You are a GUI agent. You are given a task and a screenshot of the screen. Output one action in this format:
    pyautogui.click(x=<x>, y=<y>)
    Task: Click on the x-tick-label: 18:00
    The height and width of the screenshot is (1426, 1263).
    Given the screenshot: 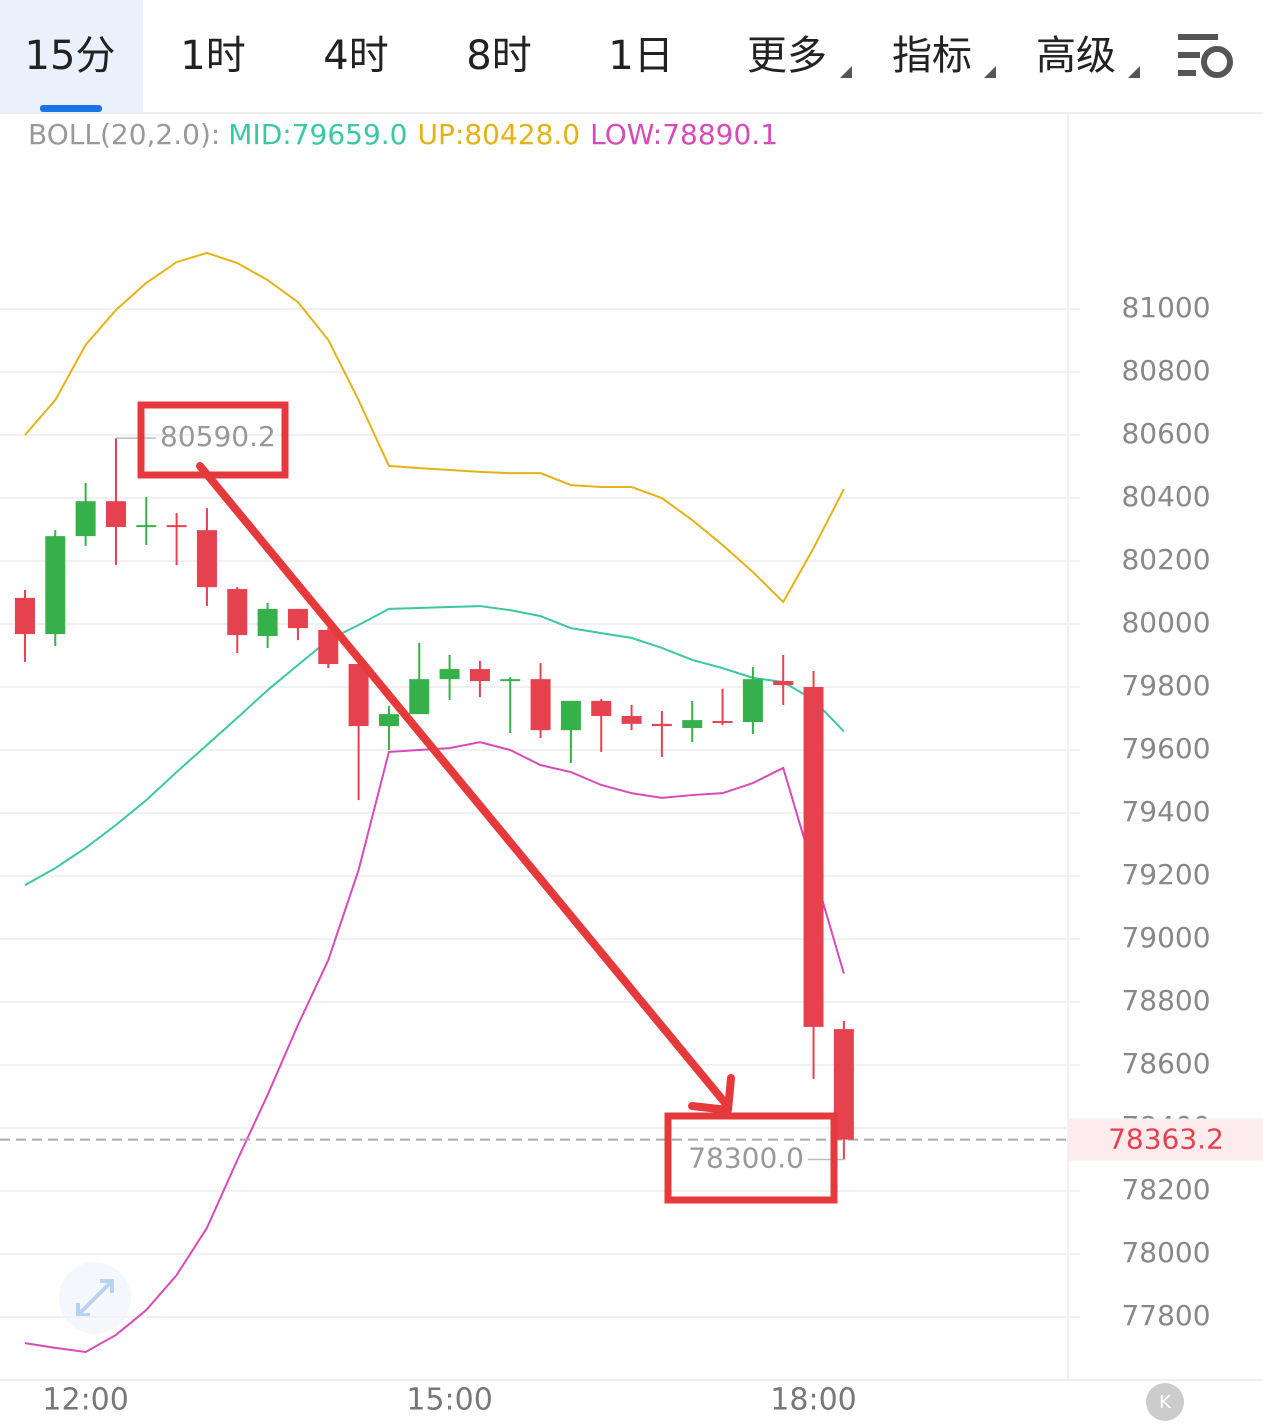 What is the action you would take?
    pyautogui.click(x=813, y=1400)
    